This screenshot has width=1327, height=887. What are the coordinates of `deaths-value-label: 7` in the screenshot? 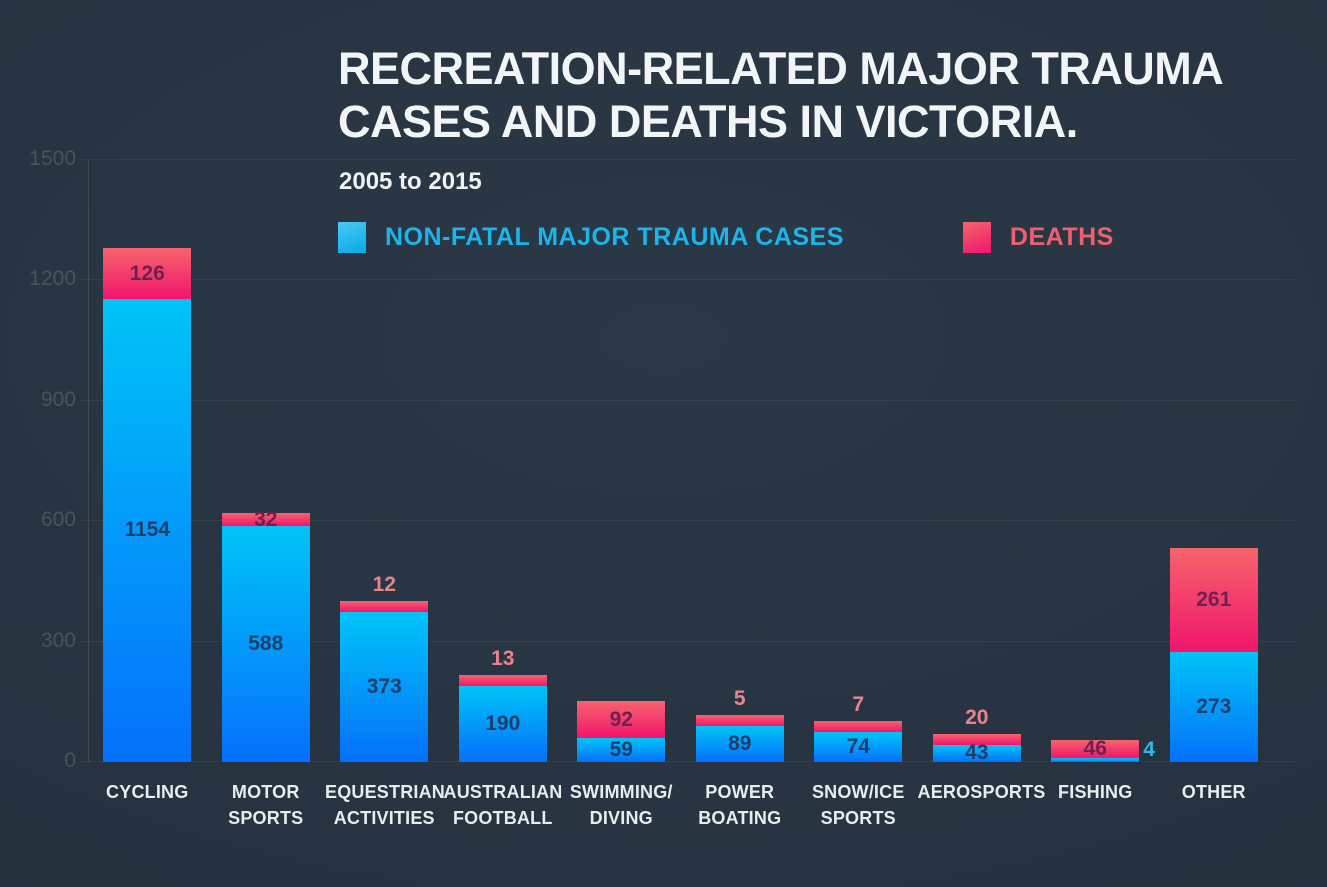 It's located at (858, 705).